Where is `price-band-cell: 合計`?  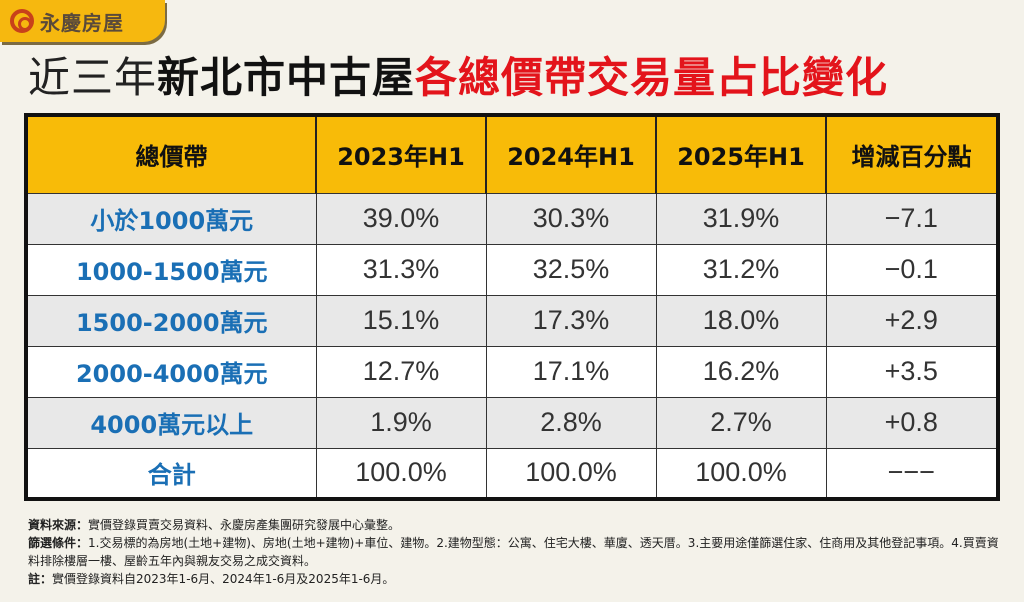
price-band-cell: 合計 is located at coordinates (171, 473).